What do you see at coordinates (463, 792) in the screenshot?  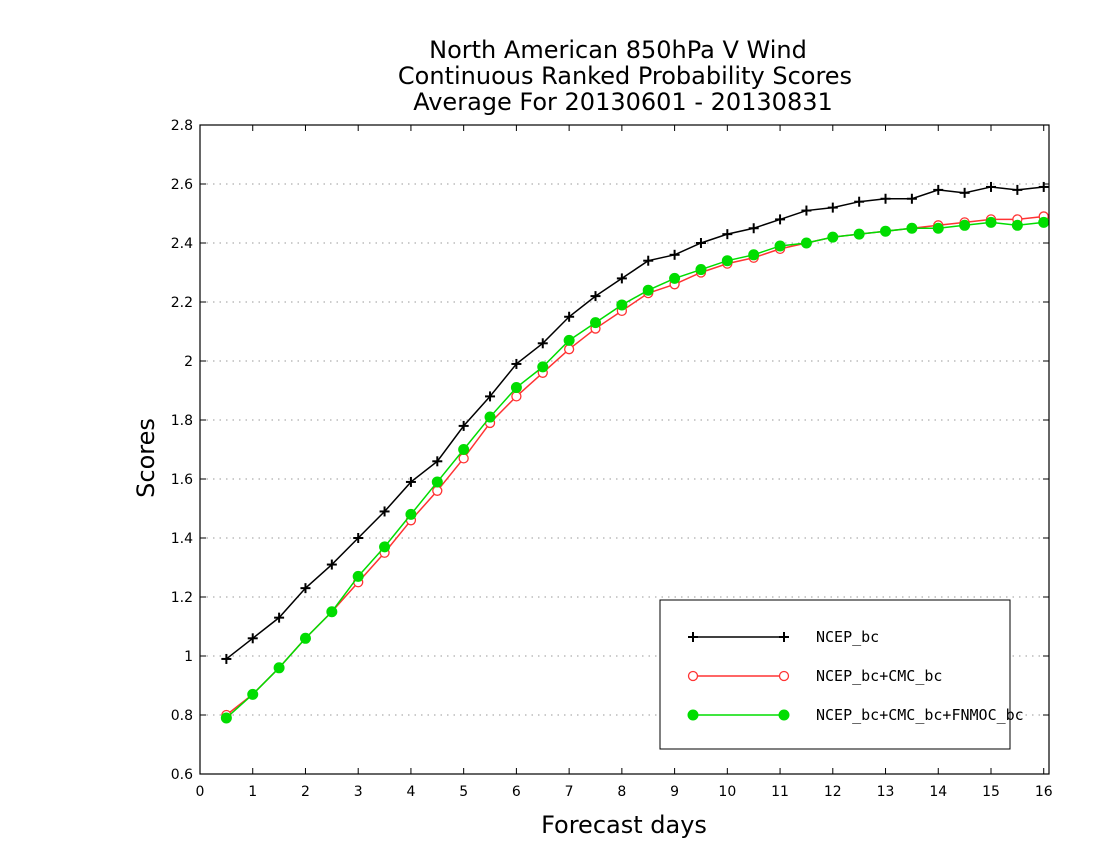 I see `x-tick-label: 5` at bounding box center [463, 792].